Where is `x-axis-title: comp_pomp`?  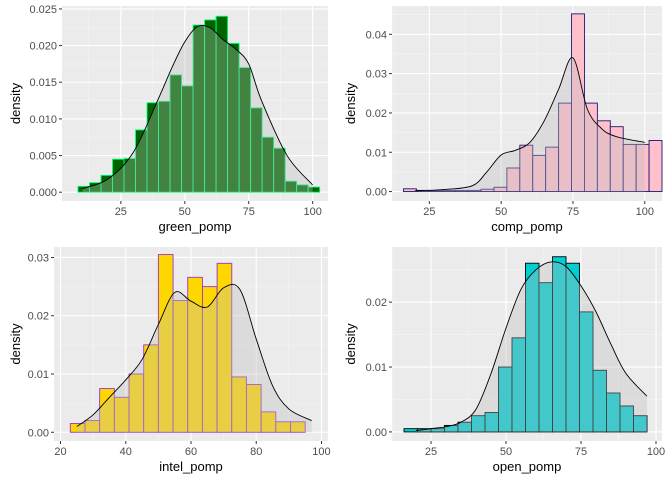
x-axis-title: comp_pomp is located at coordinates (527, 226).